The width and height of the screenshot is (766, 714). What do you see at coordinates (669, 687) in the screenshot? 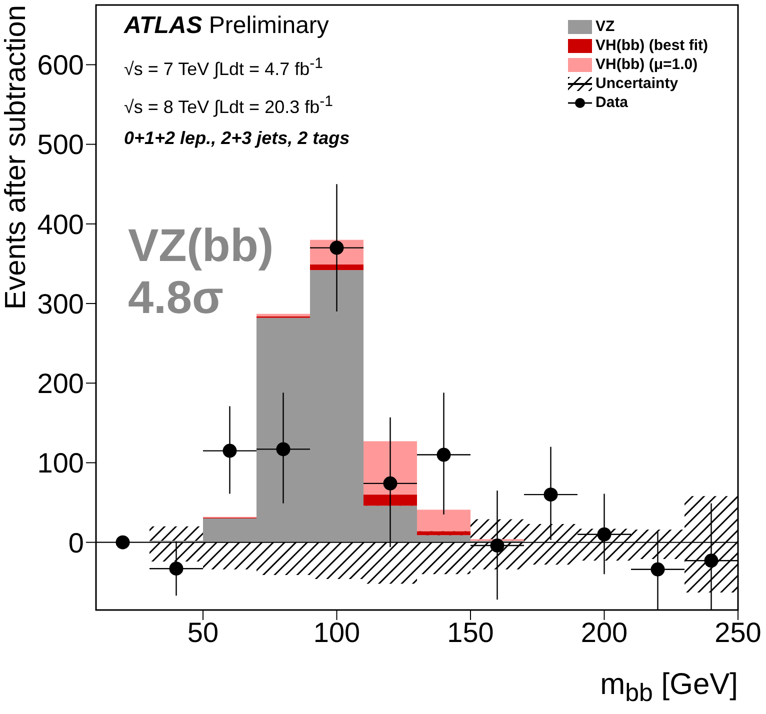
I see `x-axis-title: m$_{bb}$ [GeV]` at bounding box center [669, 687].